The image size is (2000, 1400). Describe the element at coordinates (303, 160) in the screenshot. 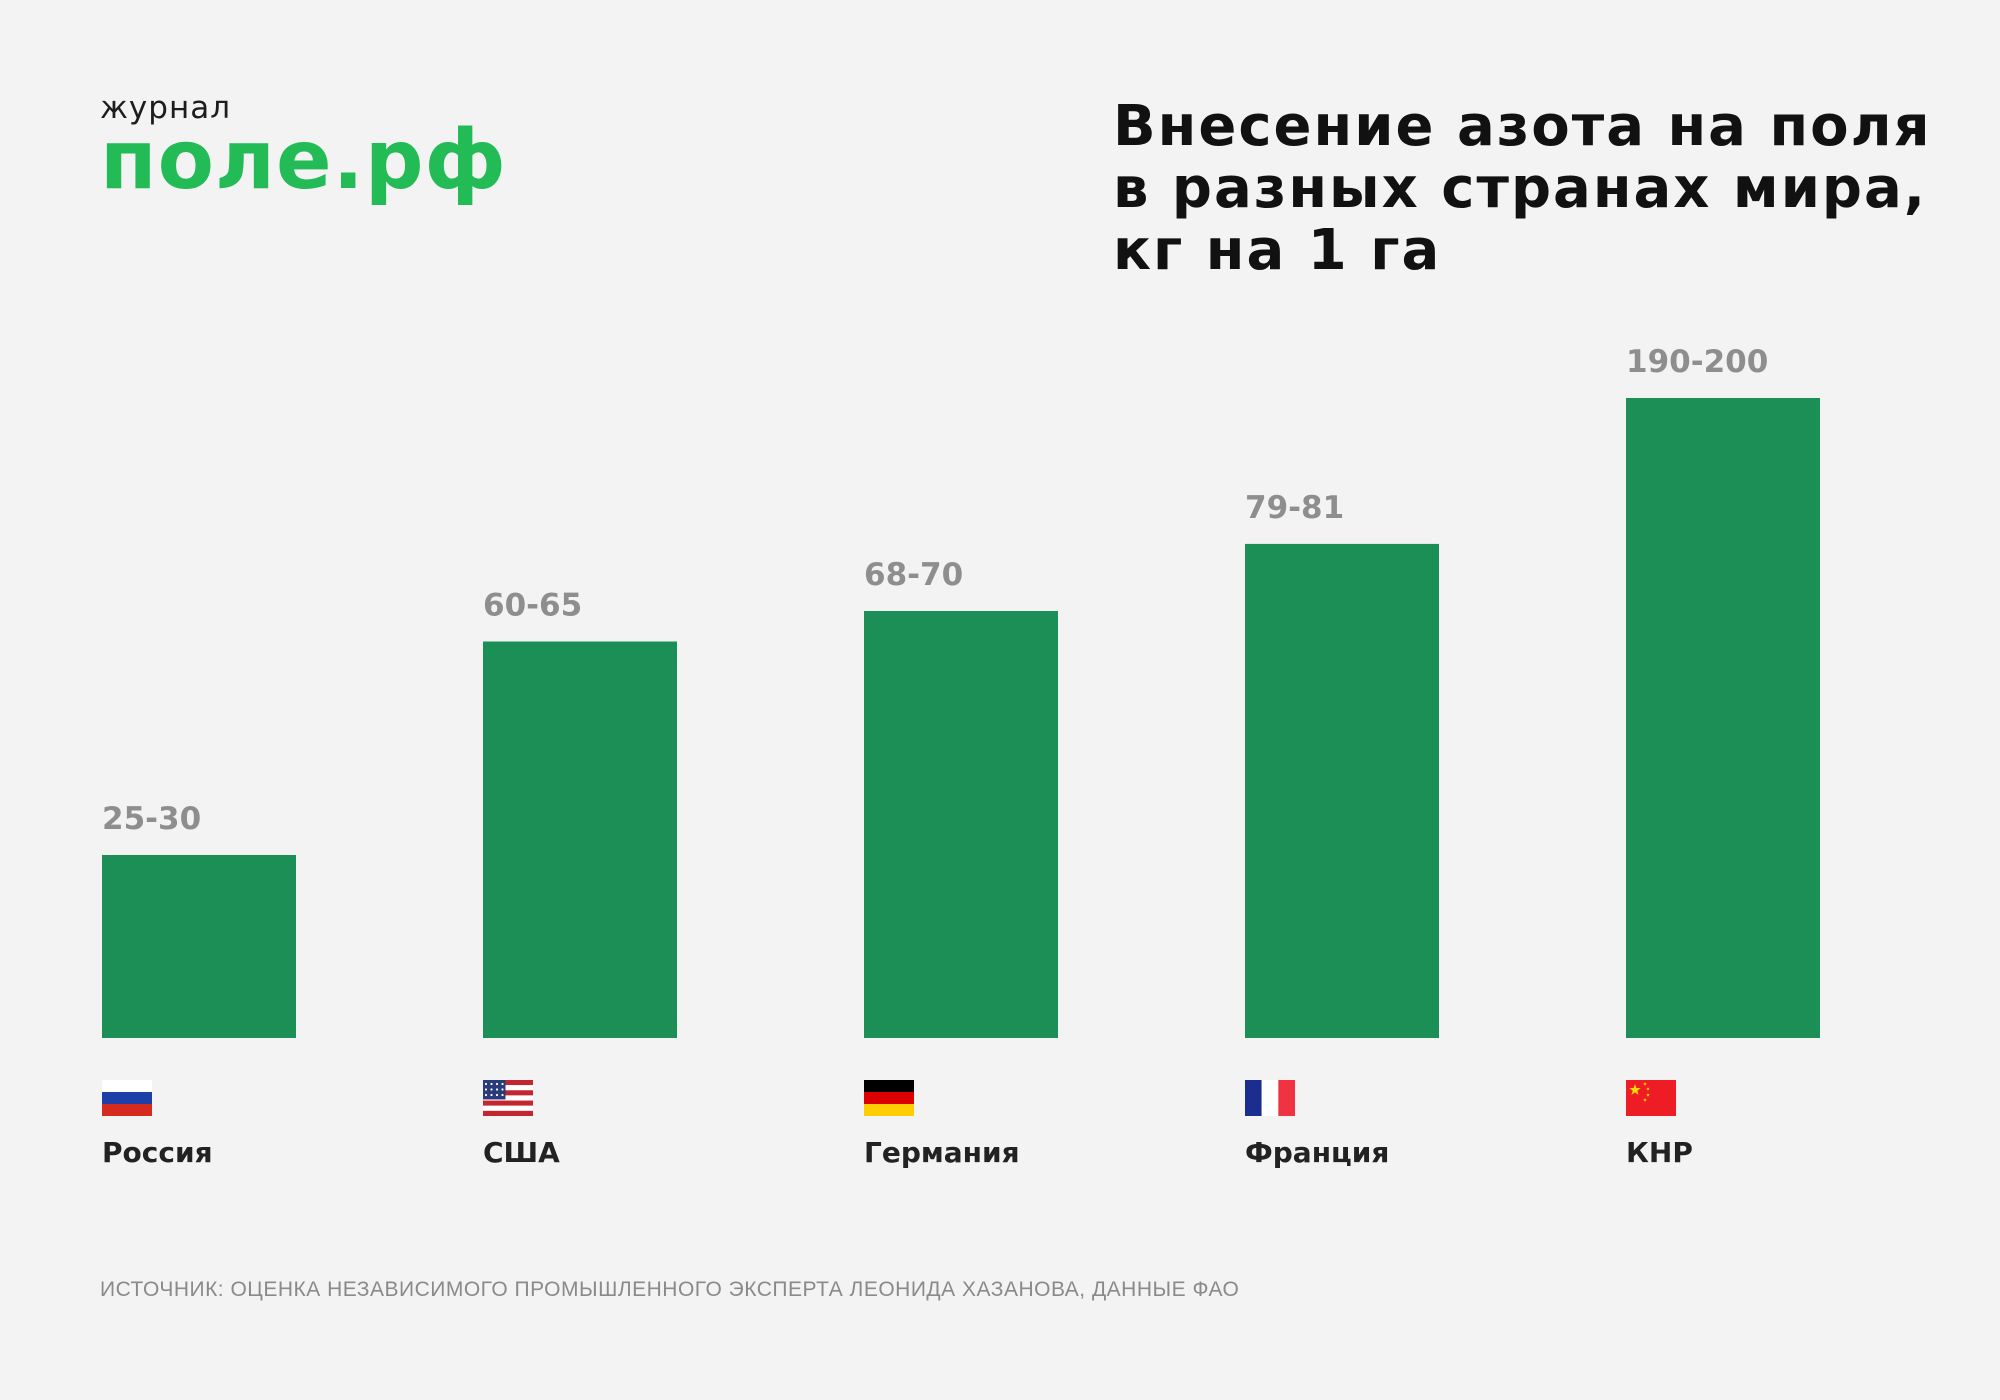

I see `logo-big-text: поле.рф` at that location.